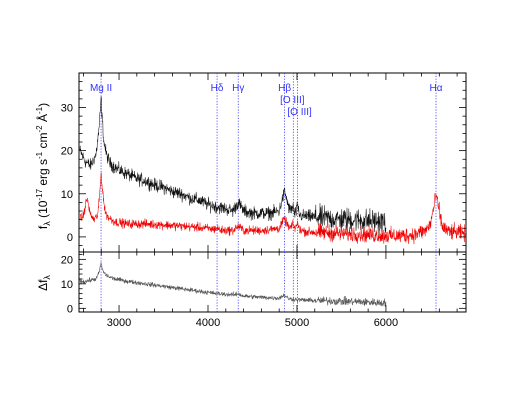 This screenshot has height=407, width=526. Describe the element at coordinates (39, 194) in the screenshot. I see `ylabel-exp1: -17` at that location.